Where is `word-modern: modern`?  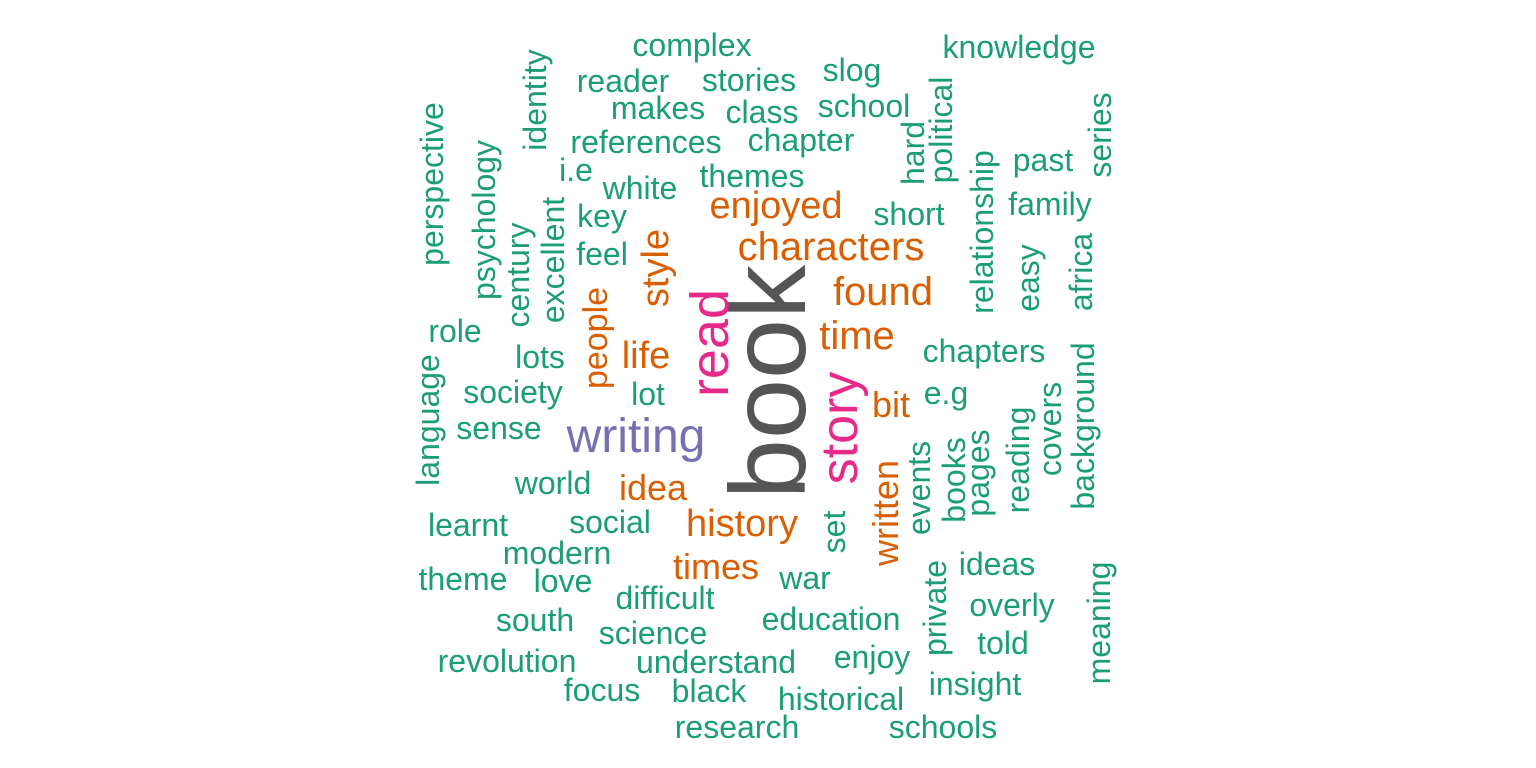 word-modern: modern is located at coordinates (557, 553).